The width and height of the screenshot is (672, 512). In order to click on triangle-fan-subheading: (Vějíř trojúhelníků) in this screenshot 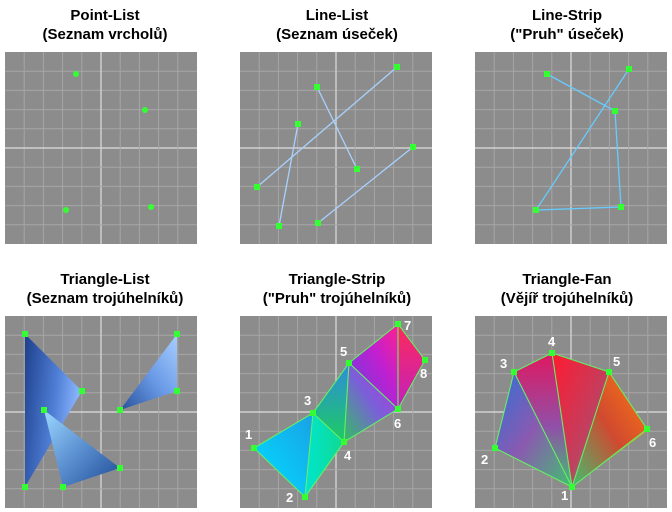, I will do `click(567, 298)`.